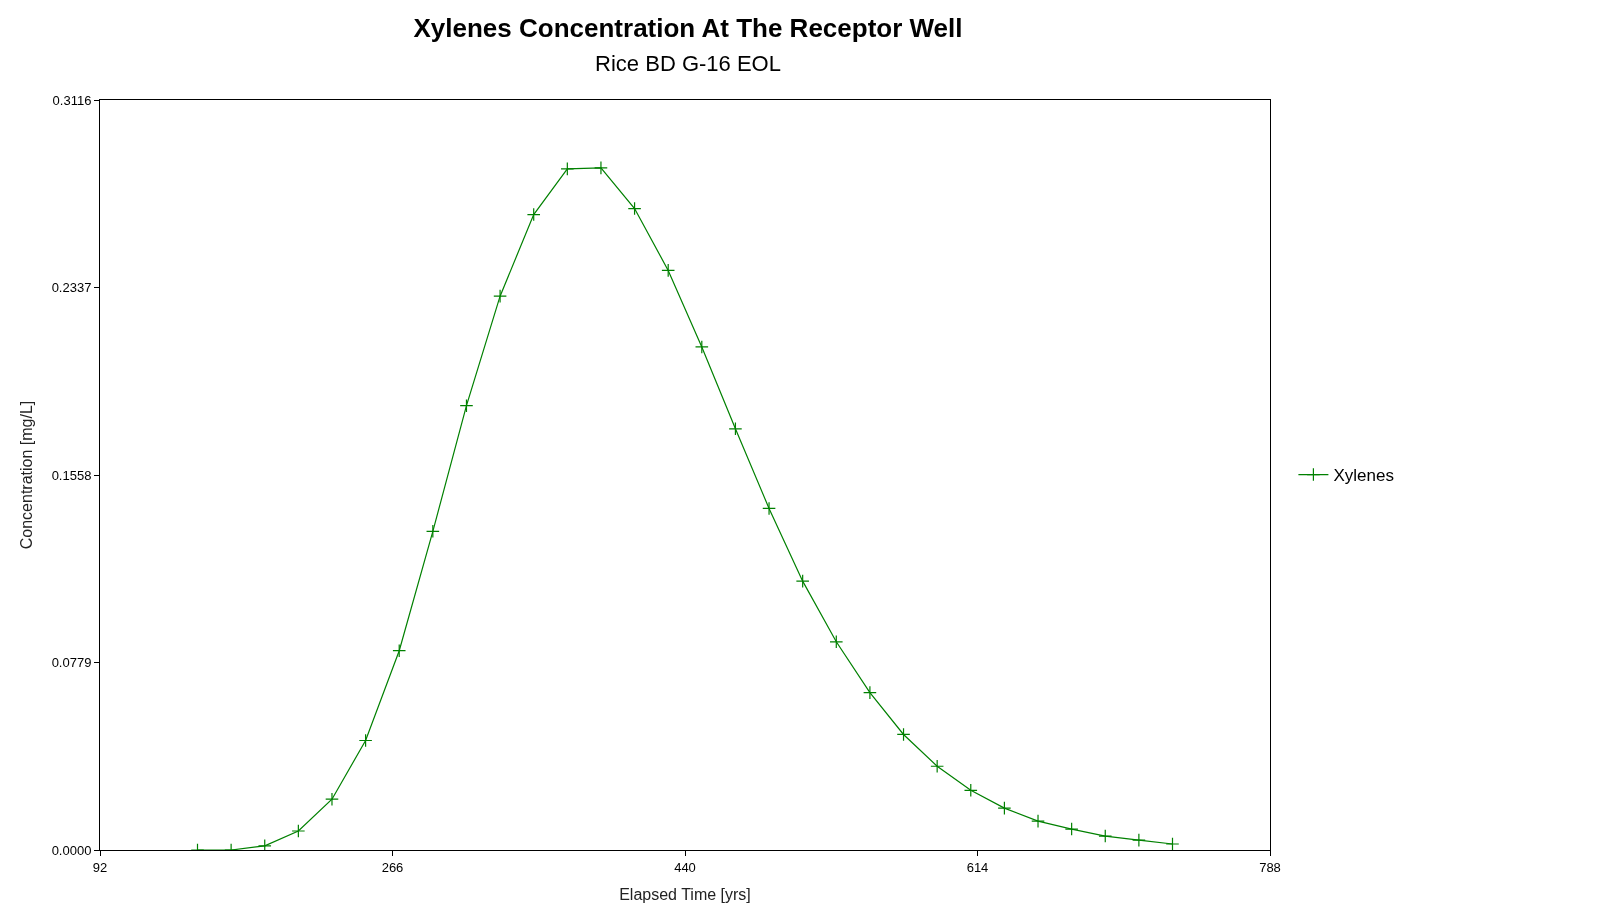 The height and width of the screenshot is (920, 1600). What do you see at coordinates (392, 867) in the screenshot?
I see `x-tick-label: 266` at bounding box center [392, 867].